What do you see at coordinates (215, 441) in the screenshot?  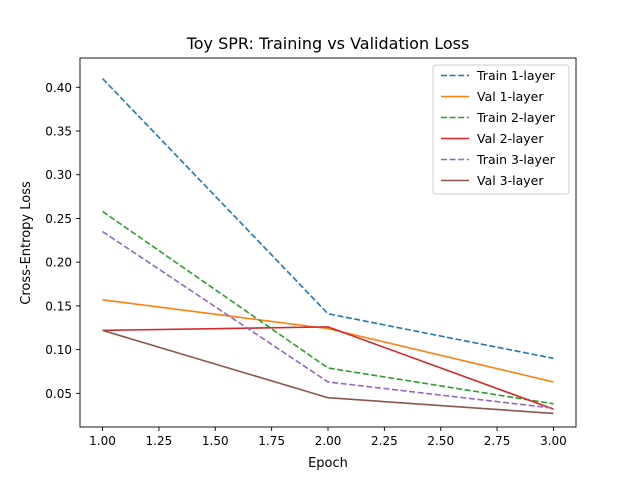 I see `x-tick-label: 1.50` at bounding box center [215, 441].